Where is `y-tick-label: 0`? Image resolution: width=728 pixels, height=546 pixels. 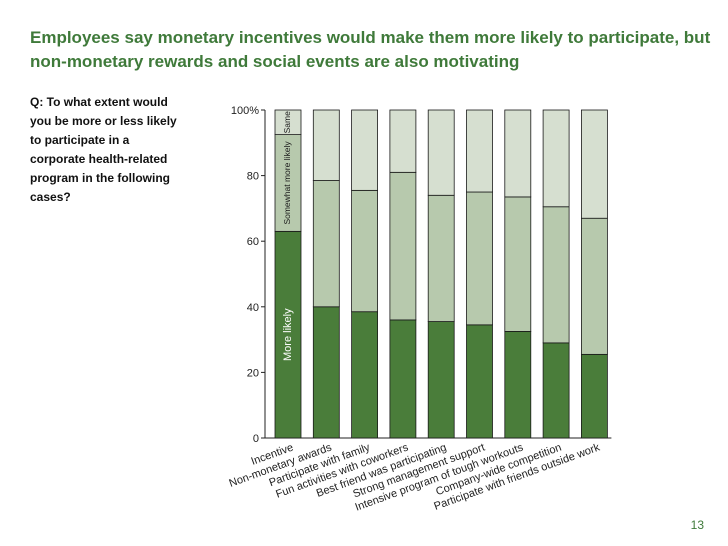 y-tick-label: 0 is located at coordinates (256, 439).